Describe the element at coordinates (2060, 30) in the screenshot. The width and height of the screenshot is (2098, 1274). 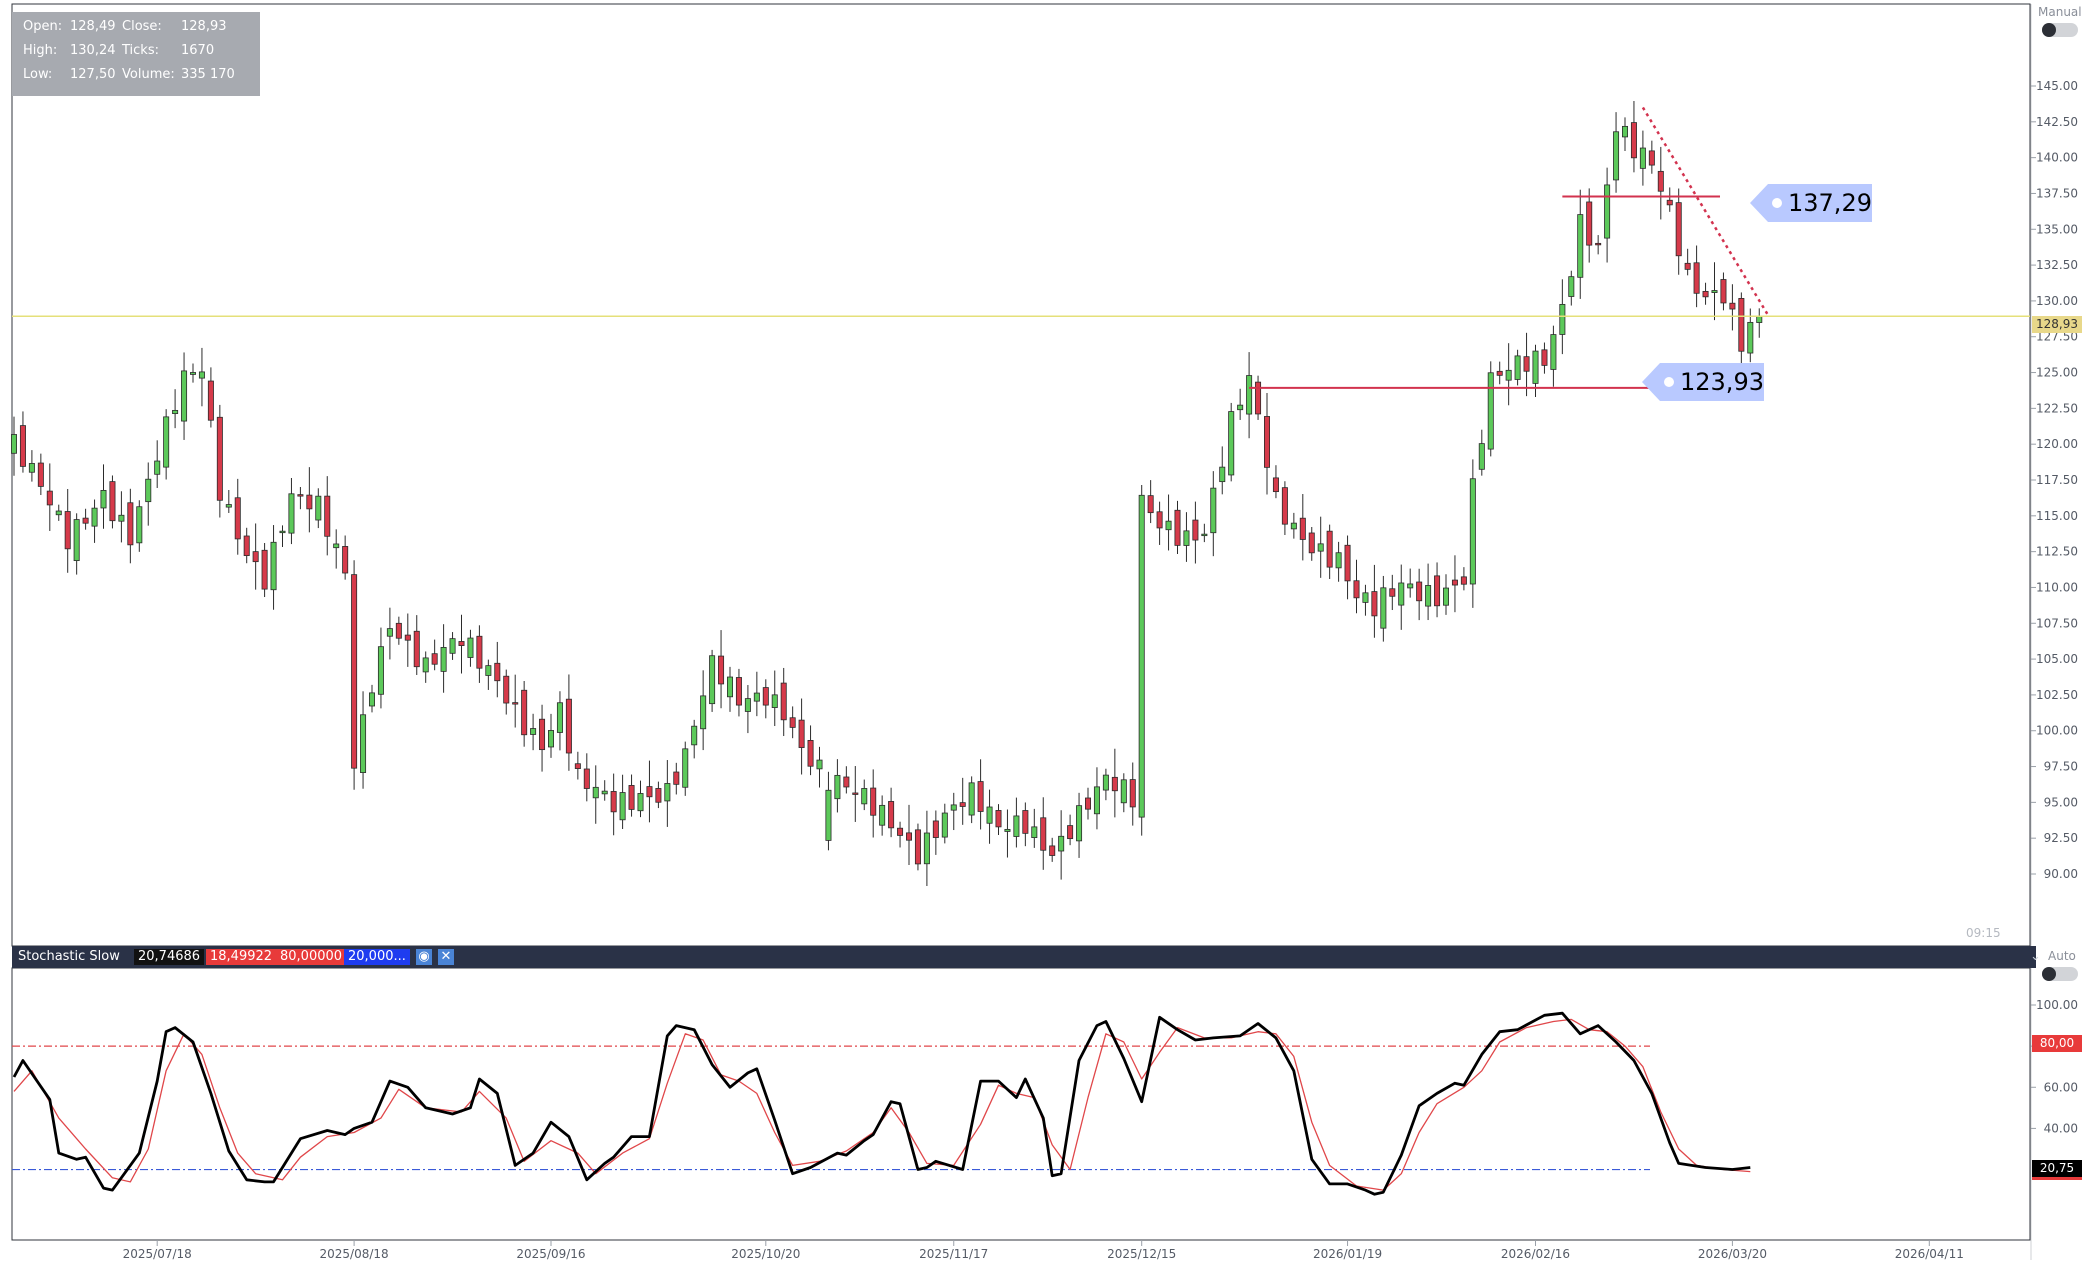
I see `main-scale-mode-toggle` at that location.